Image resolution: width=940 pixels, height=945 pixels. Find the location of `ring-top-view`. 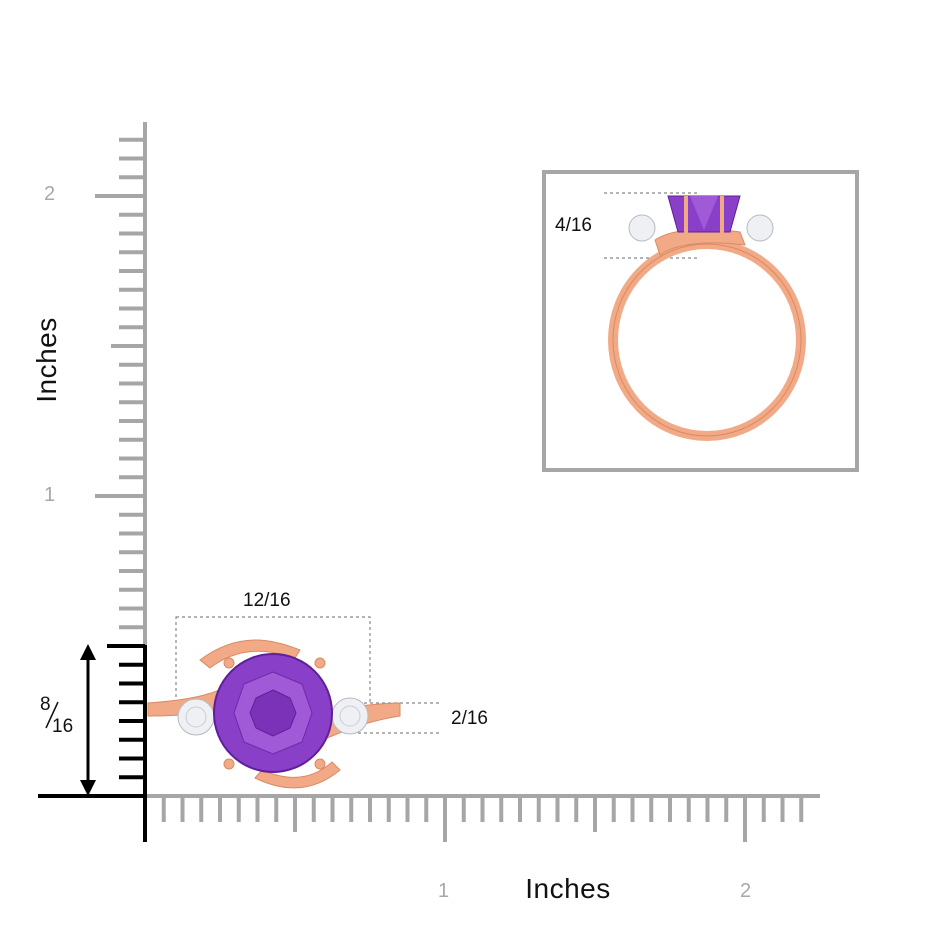

ring-top-view is located at coordinates (274, 714).